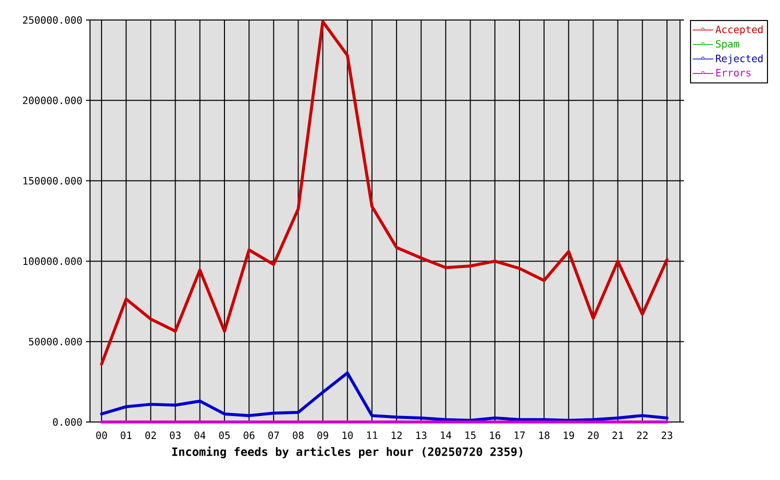 Image resolution: width=780 pixels, height=480 pixels. What do you see at coordinates (642, 435) in the screenshot?
I see `x-tick-label: 22` at bounding box center [642, 435].